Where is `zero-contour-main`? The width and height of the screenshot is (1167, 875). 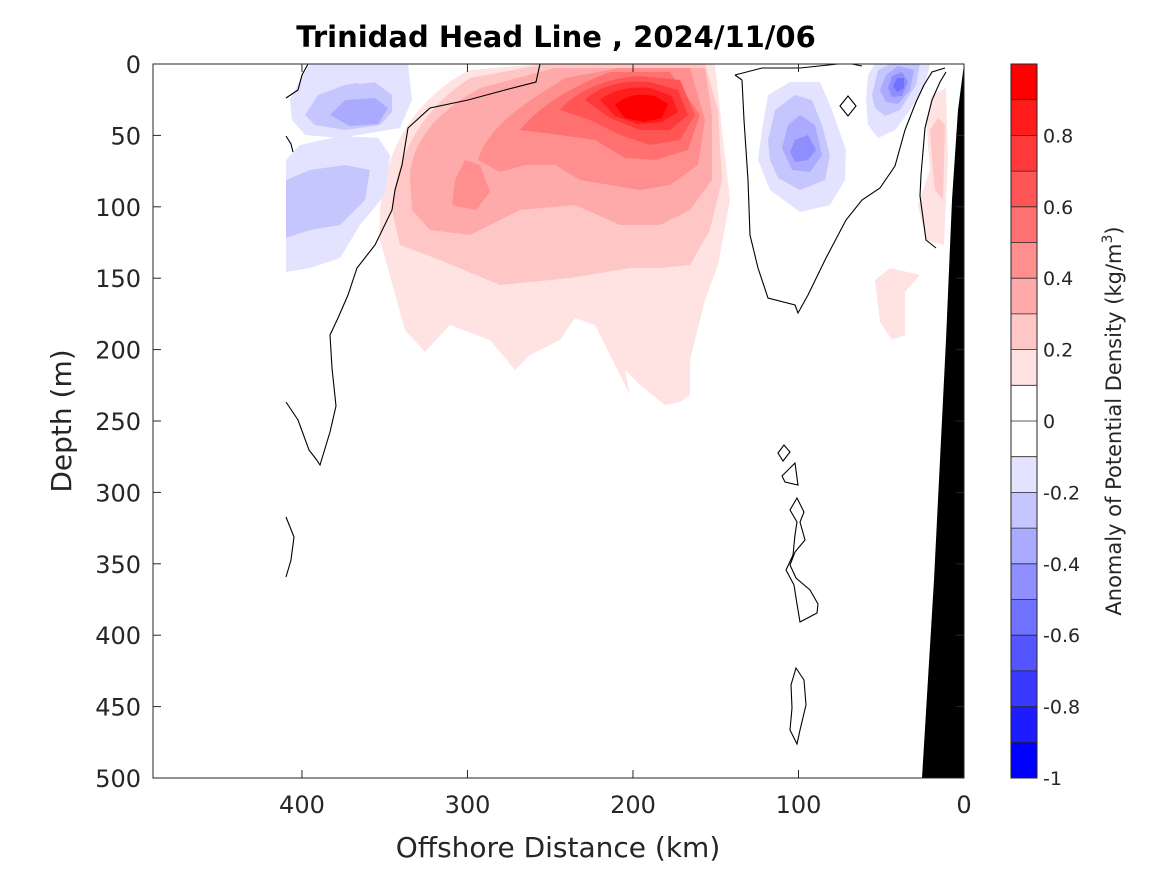
zero-contour-main is located at coordinates (413, 265).